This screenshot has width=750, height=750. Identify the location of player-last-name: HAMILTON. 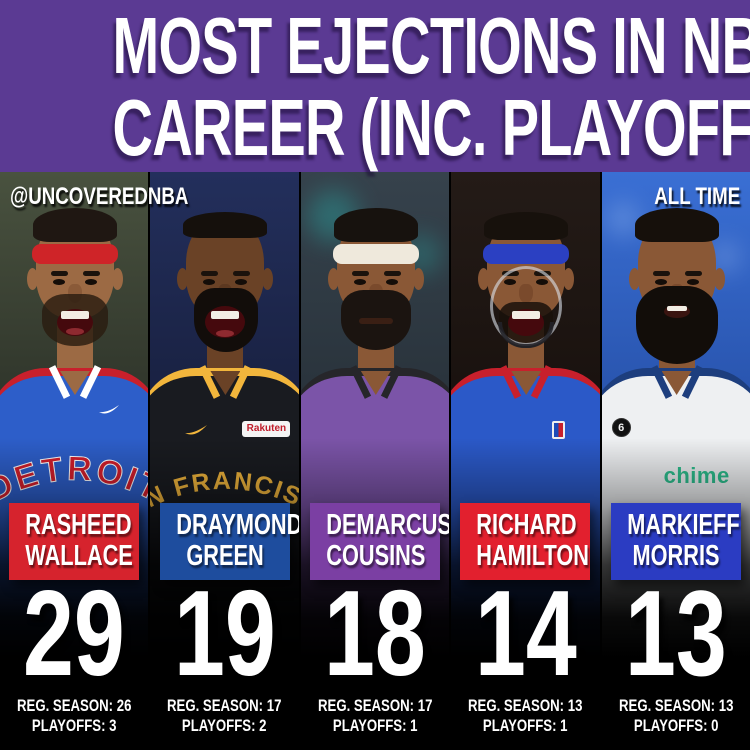
(533, 556).